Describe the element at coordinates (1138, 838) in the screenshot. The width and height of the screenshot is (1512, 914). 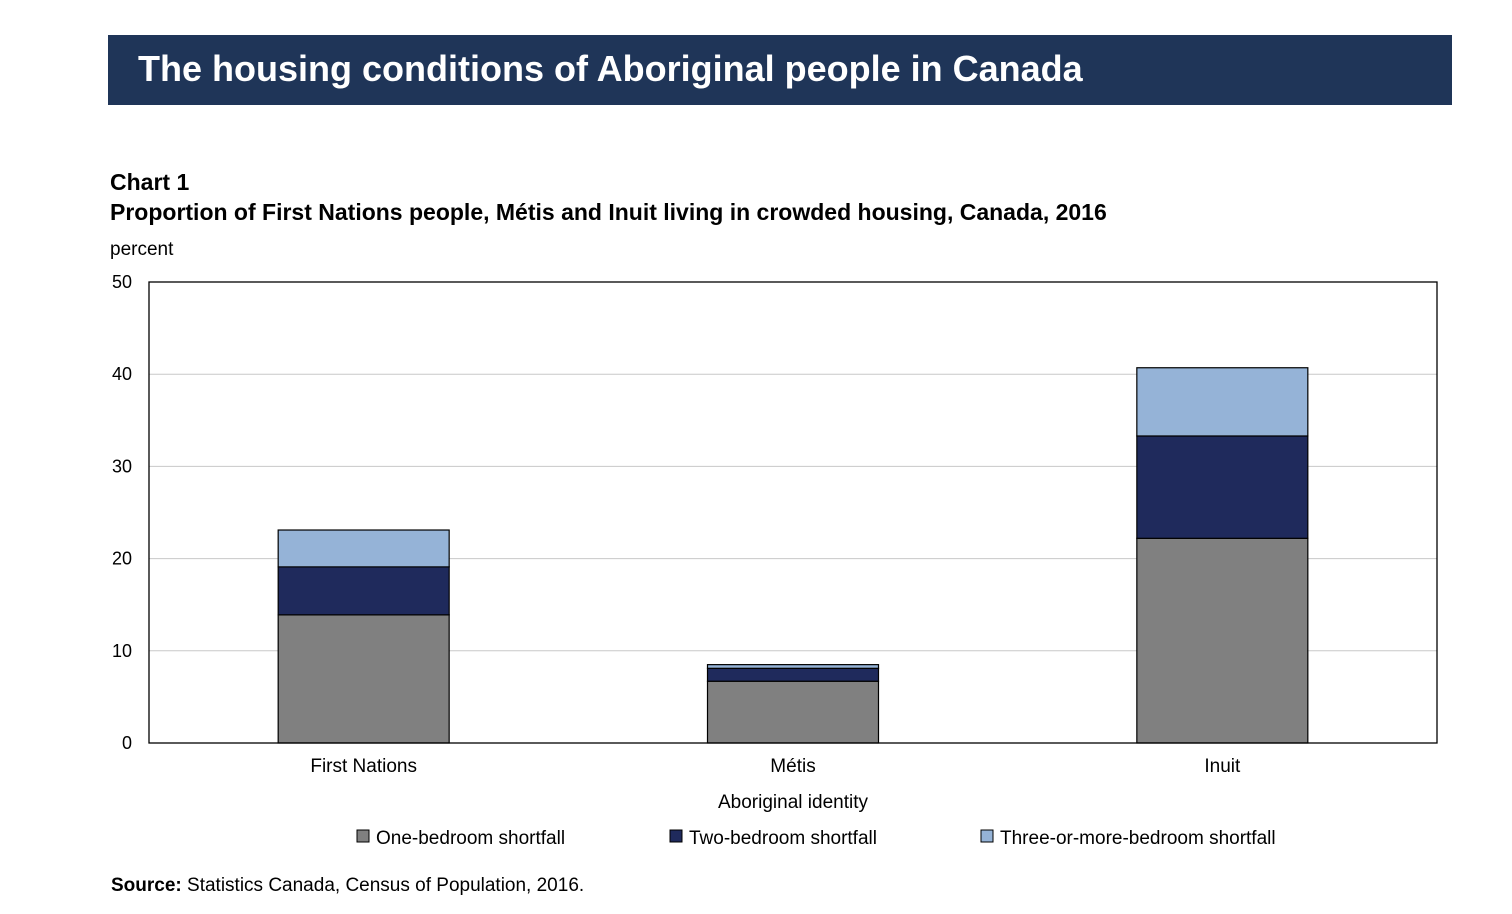
I see `legend-label: Three-or-more-bedroom shortfall` at that location.